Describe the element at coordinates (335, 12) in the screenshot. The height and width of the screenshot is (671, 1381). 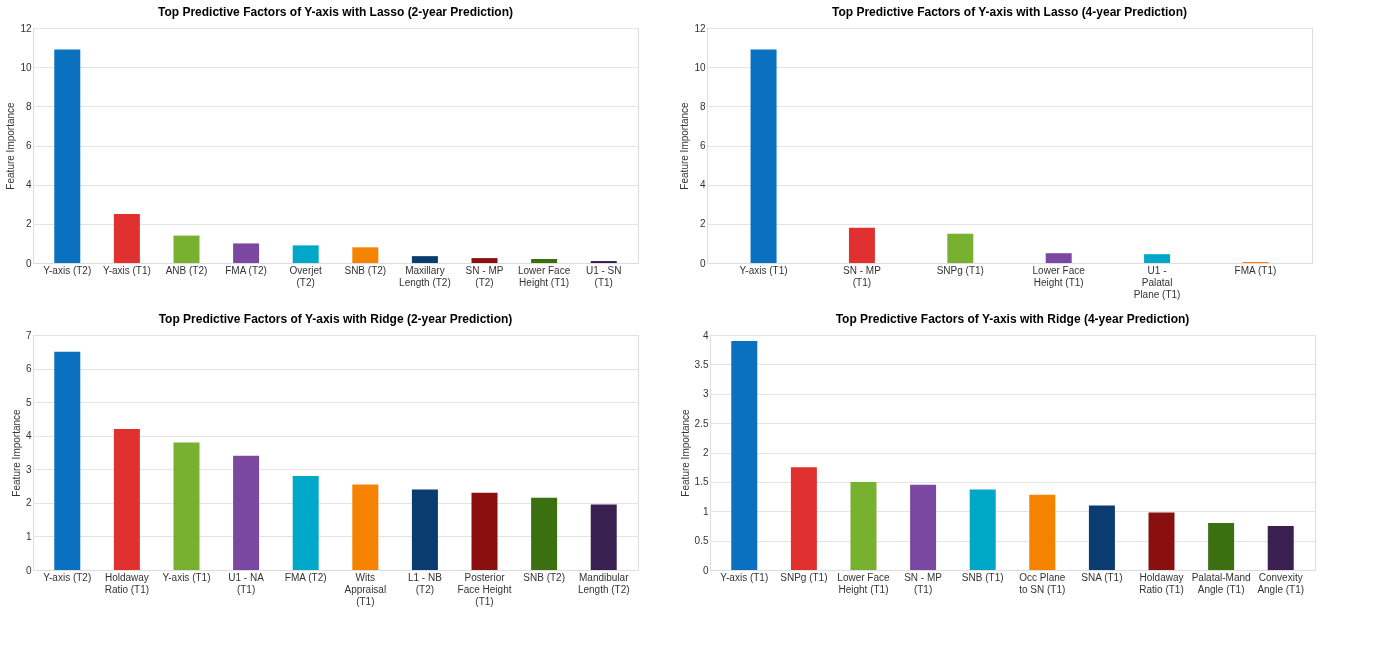
I see `chart-title: Top Predictive Factors of Y-axis with Lasso (2-year Prediction)` at that location.